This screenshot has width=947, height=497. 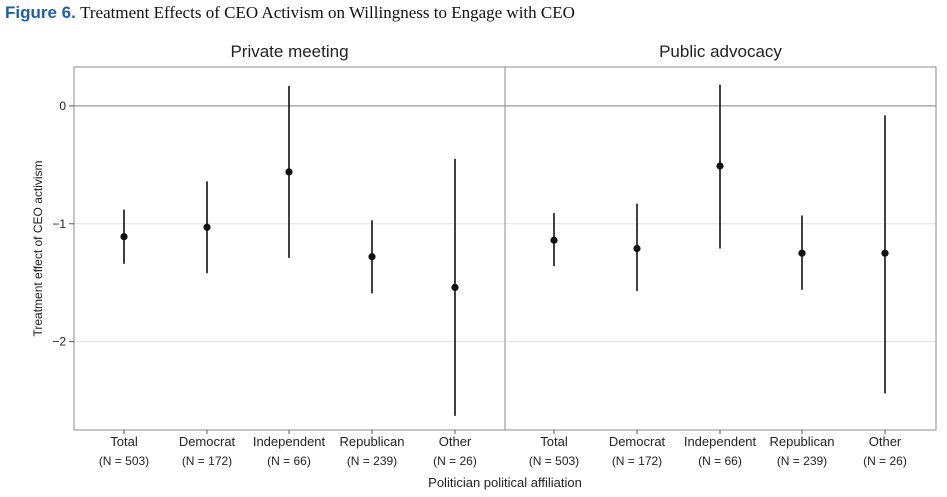 What do you see at coordinates (38, 248) in the screenshot?
I see `y-axis-label: Treatment effect of CEO activism` at bounding box center [38, 248].